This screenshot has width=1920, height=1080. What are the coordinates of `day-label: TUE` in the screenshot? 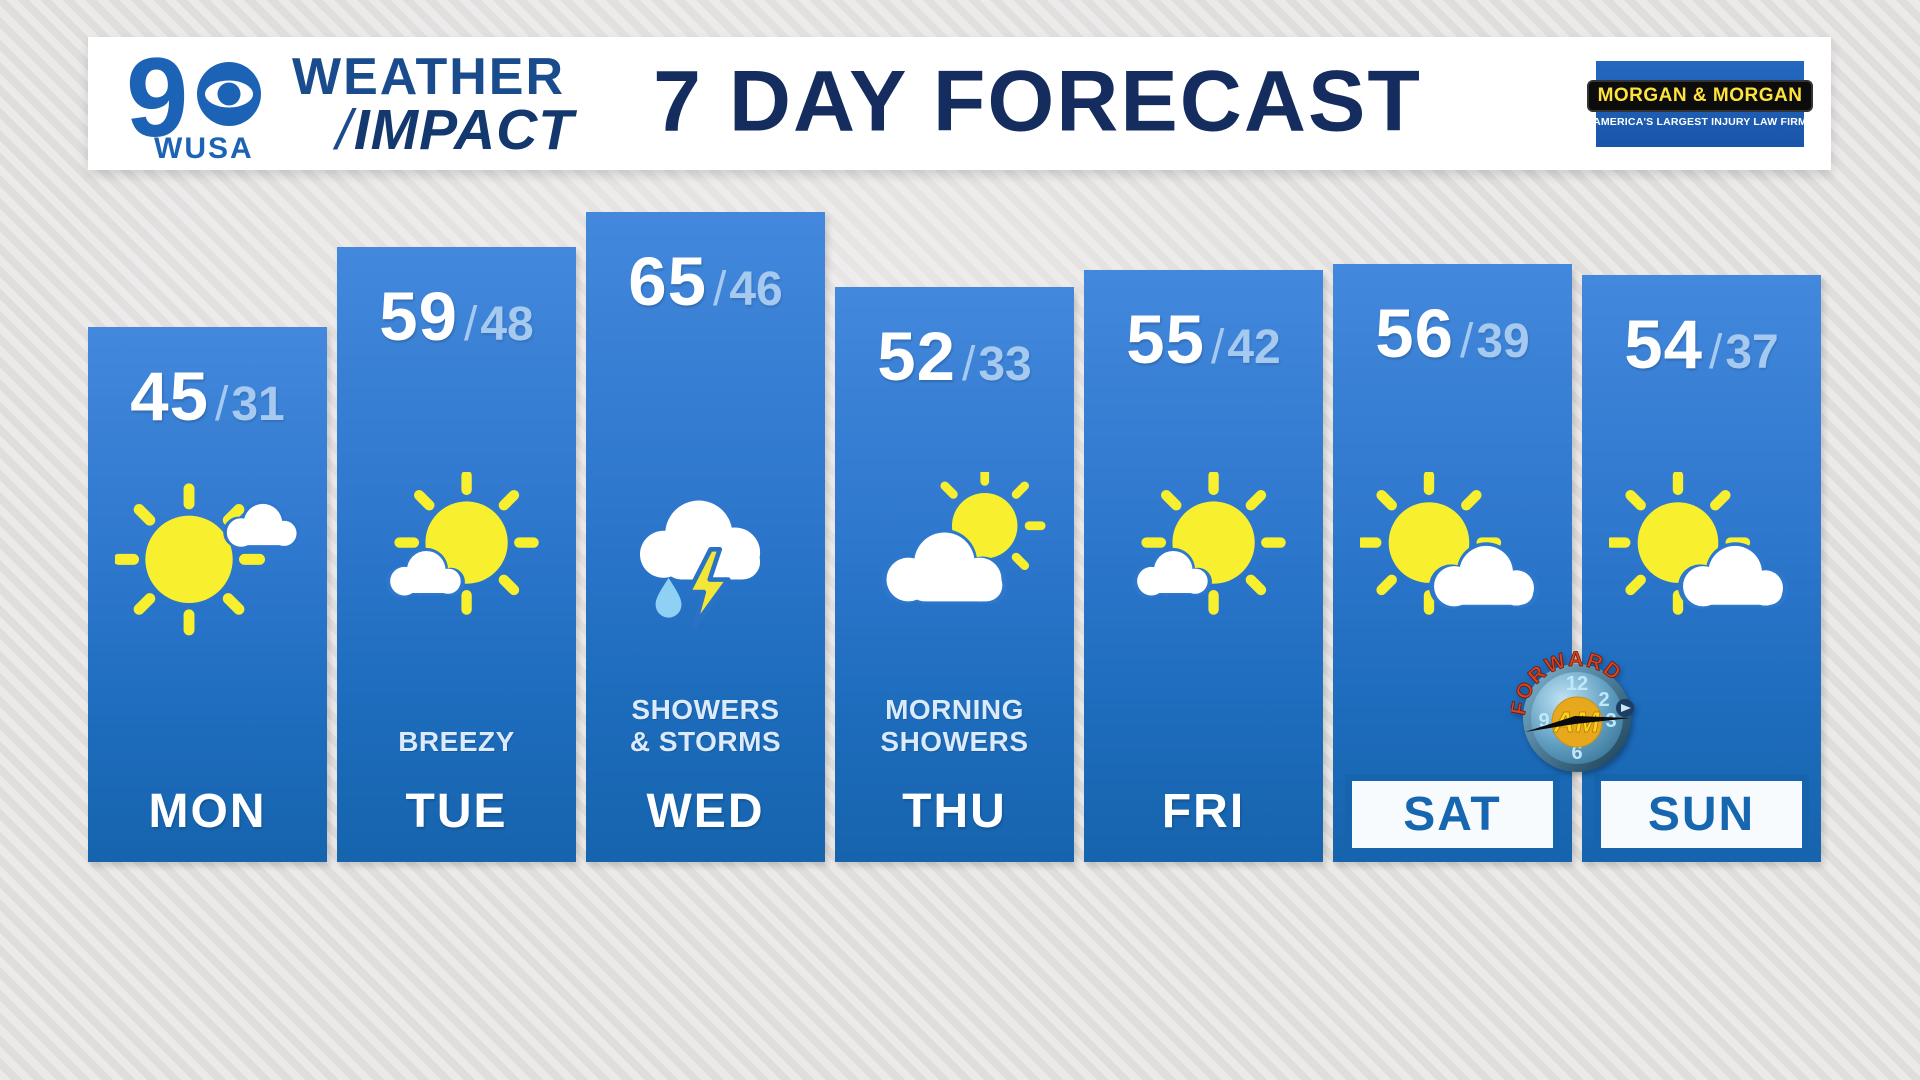 It's located at (456, 811).